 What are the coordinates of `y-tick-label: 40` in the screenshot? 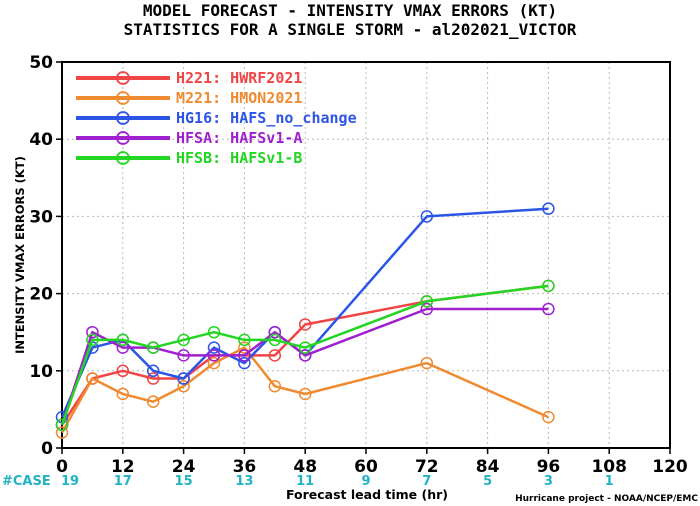 It's located at (41, 140).